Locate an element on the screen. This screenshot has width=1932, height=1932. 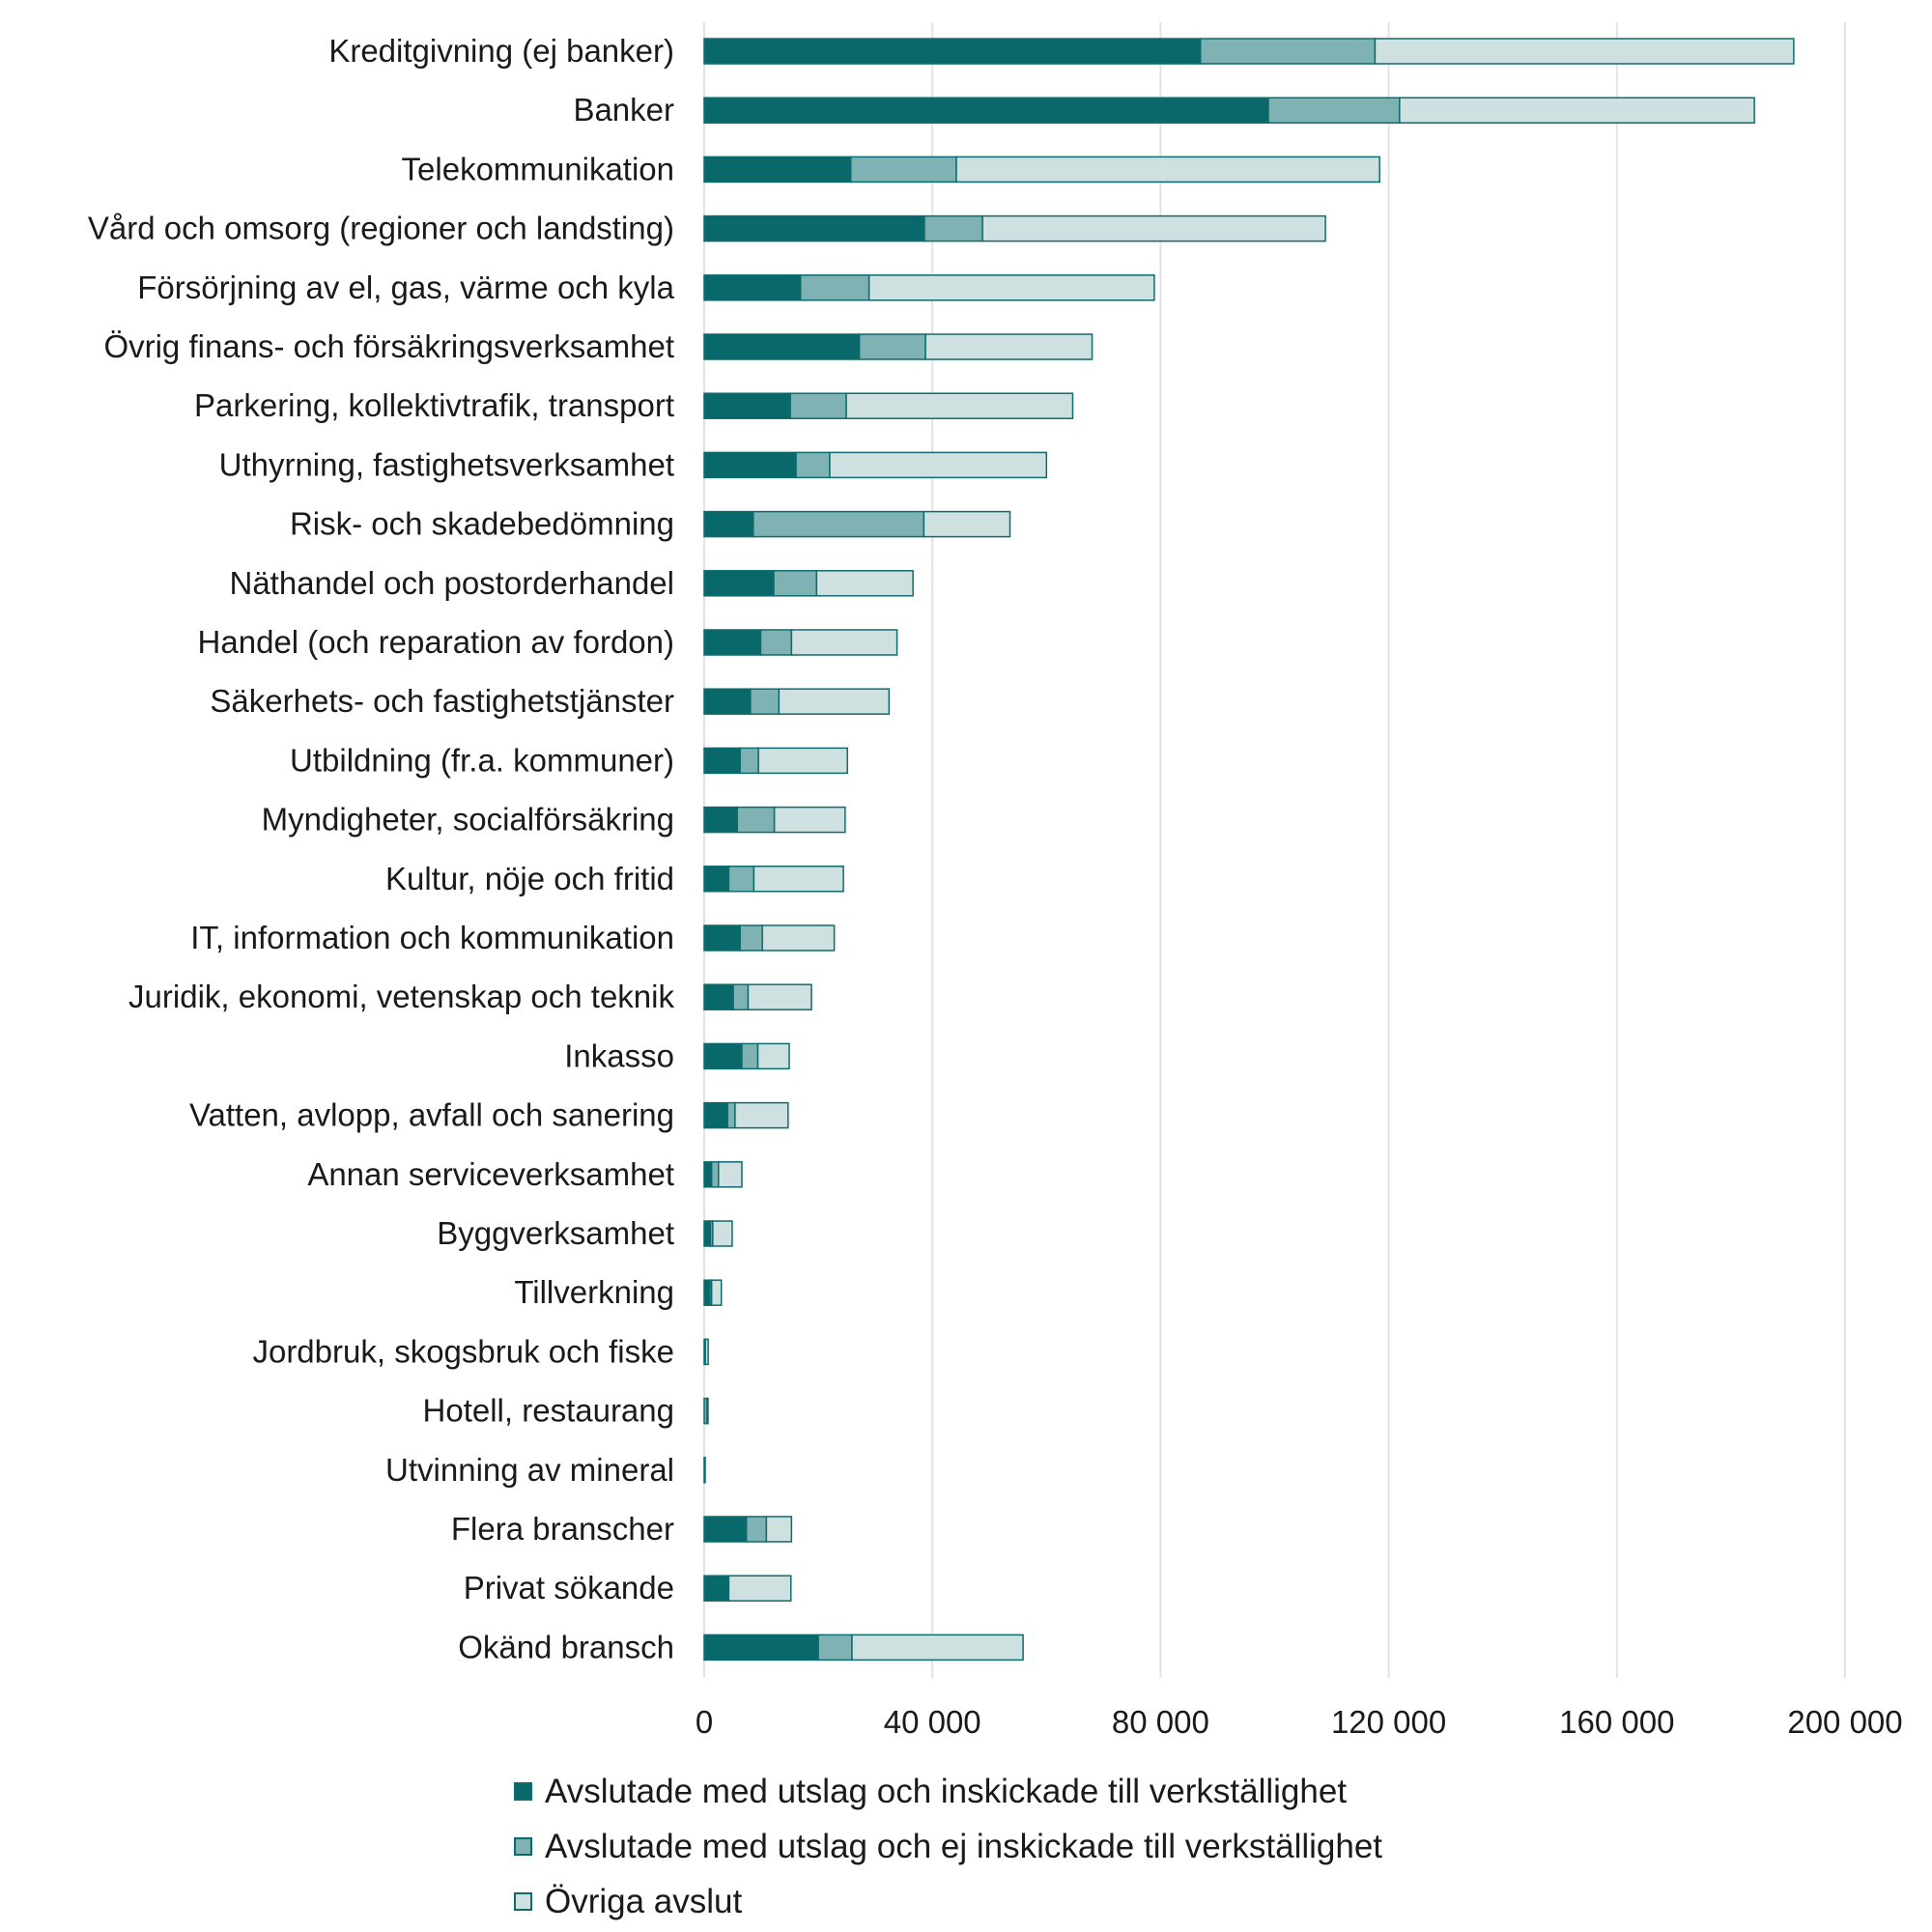
x-axis-tick-labels: 0 40 000 80 000 120 000 160 000 200 000 is located at coordinates (1299, 1722).